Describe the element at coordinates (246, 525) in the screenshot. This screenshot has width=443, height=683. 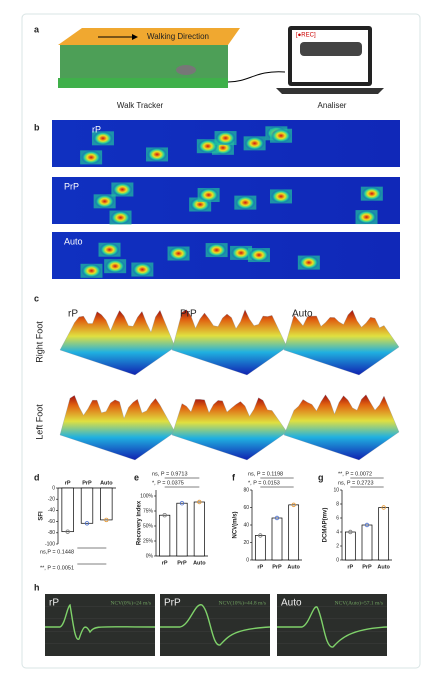
I see `y-tick-label: 40` at that location.